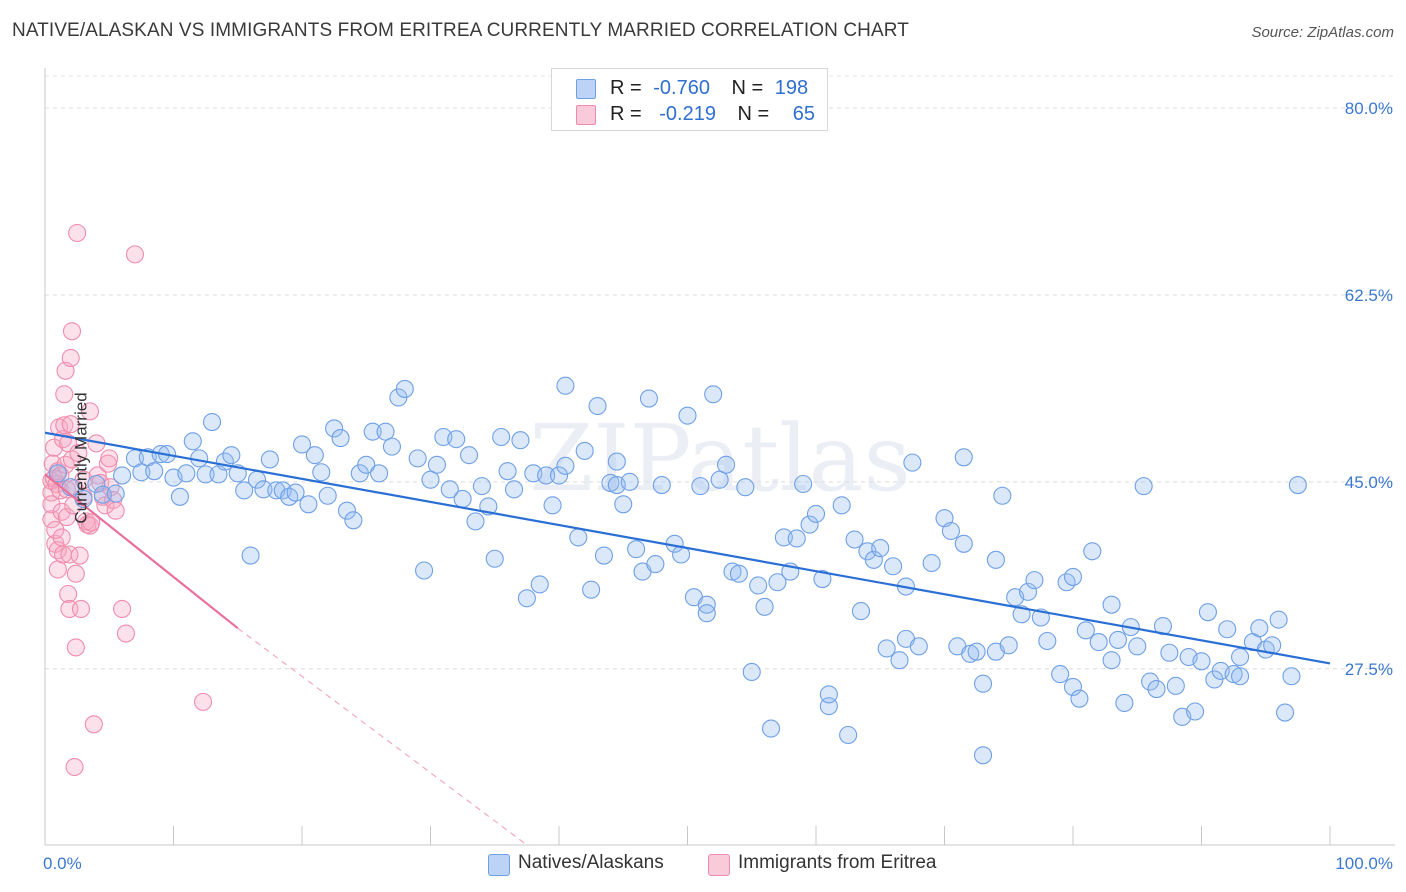 Image resolution: width=1406 pixels, height=892 pixels. I want to click on x-tick-label: 0.0%, so click(62, 863).